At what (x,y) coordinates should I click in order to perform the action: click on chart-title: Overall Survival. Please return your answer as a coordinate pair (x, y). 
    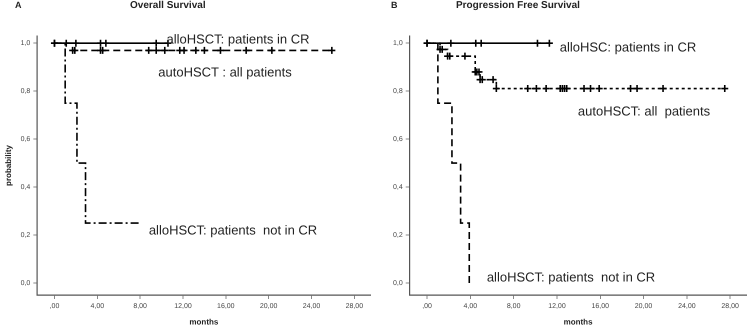
    Looking at the image, I should click on (168, 5).